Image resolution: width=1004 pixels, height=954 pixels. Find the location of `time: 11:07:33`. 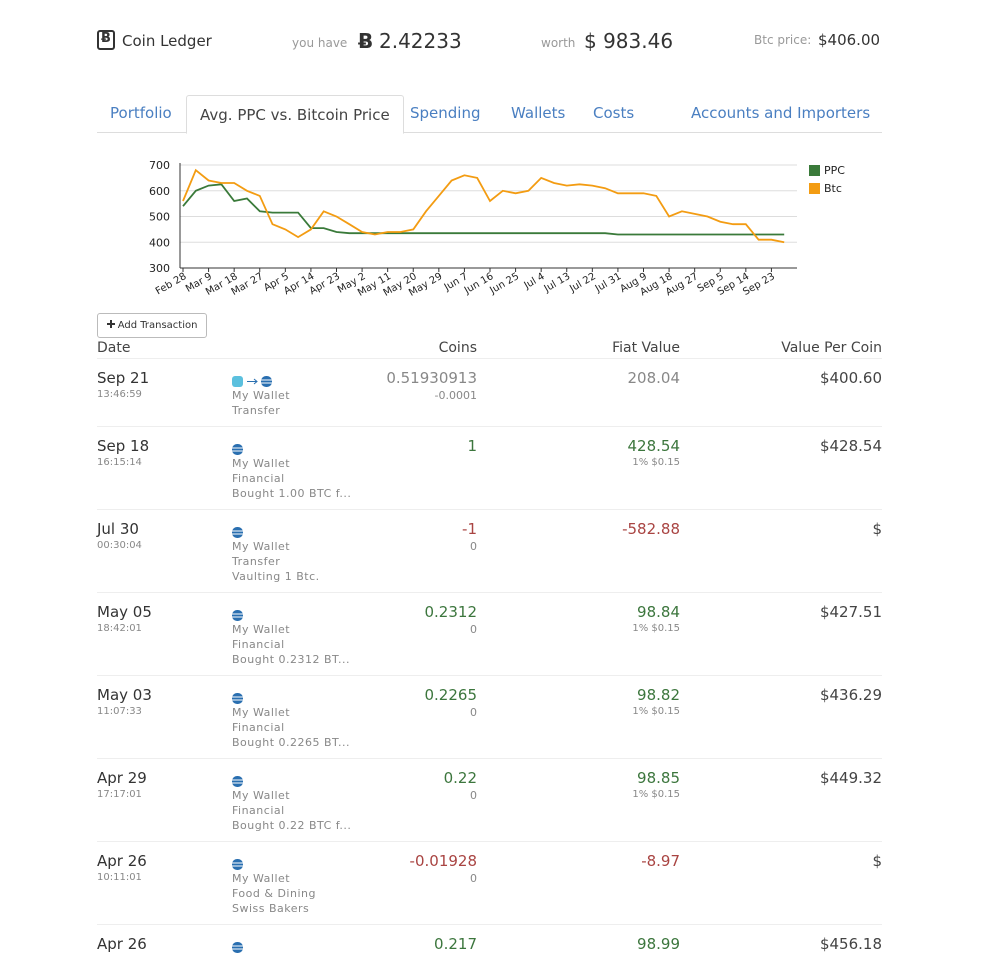

time: 11:07:33 is located at coordinates (119, 711).